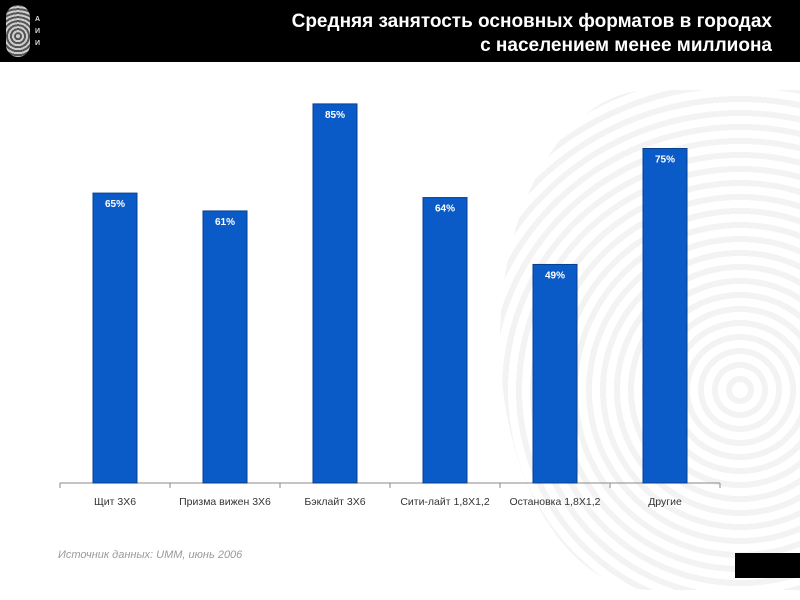 The image size is (800, 600). Describe the element at coordinates (767, 565) in the screenshot. I see `corner-block` at that location.